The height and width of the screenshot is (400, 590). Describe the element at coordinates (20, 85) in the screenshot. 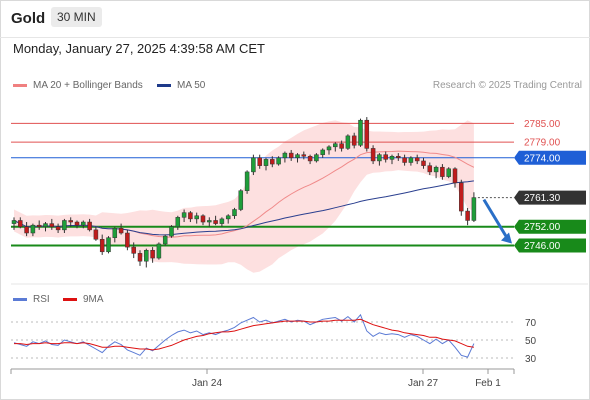

I see `ma20-swatch` at that location.